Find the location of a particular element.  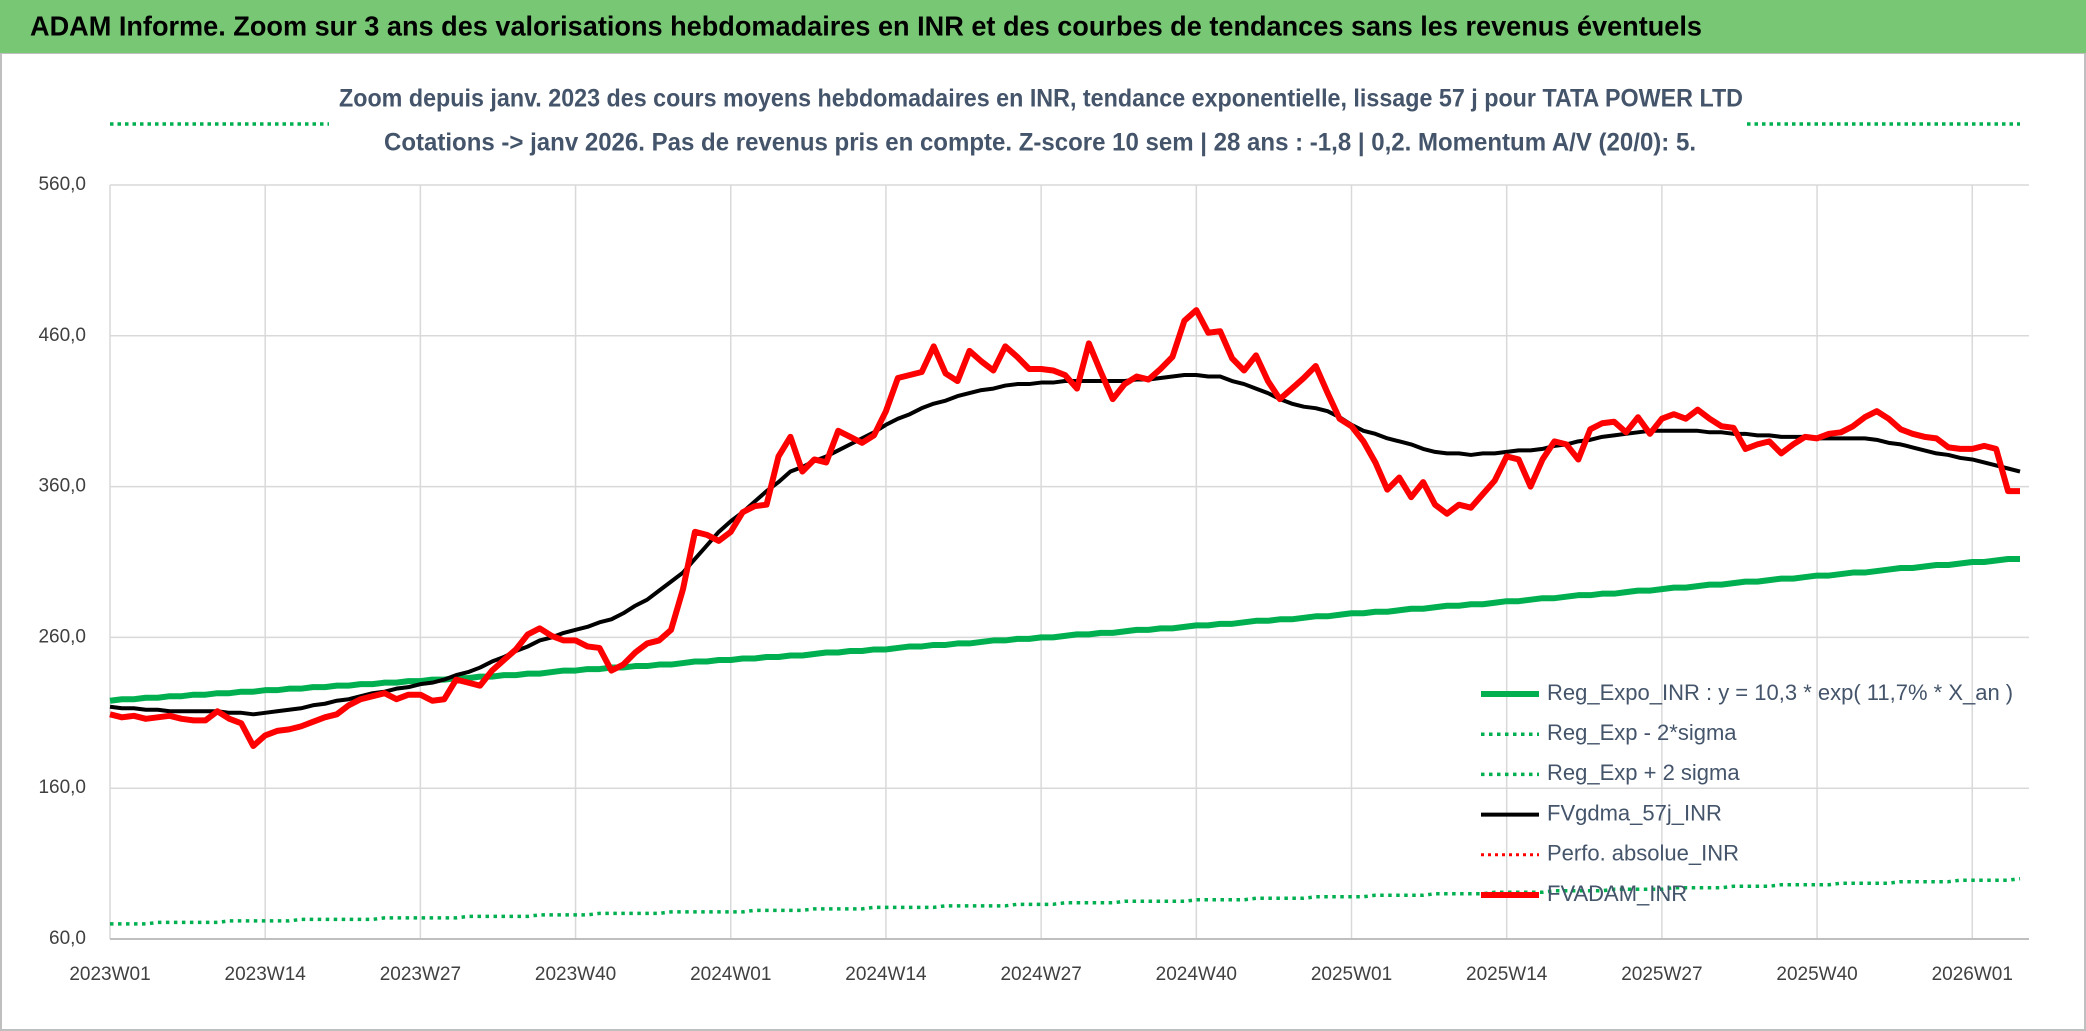

y-tick-label: 160,0 is located at coordinates (62, 787).